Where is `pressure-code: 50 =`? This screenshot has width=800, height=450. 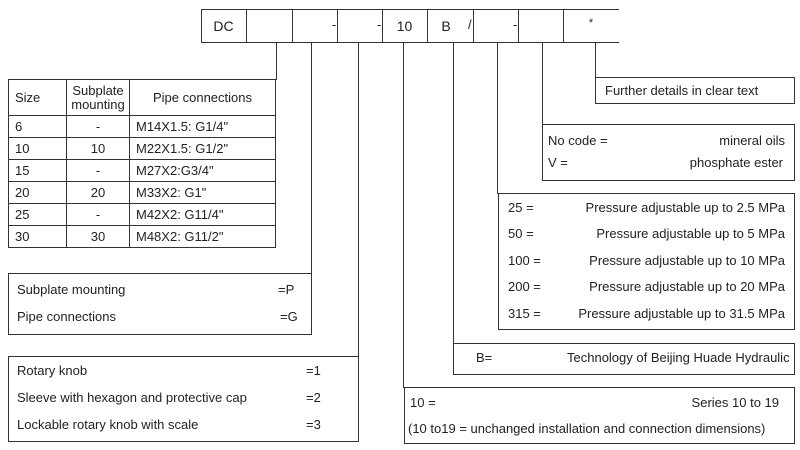
pressure-code: 50 = is located at coordinates (521, 233).